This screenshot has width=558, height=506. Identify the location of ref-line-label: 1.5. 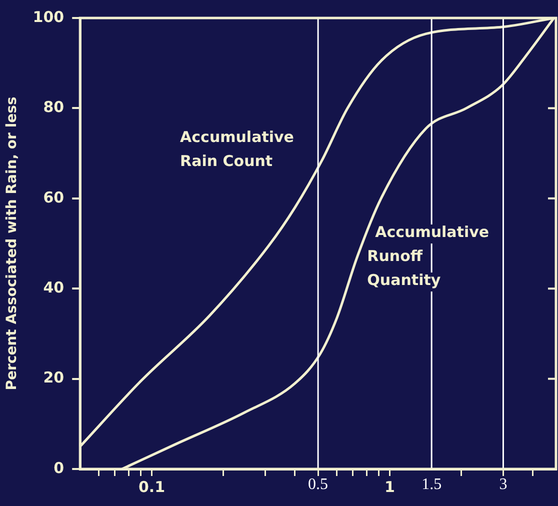
(432, 485).